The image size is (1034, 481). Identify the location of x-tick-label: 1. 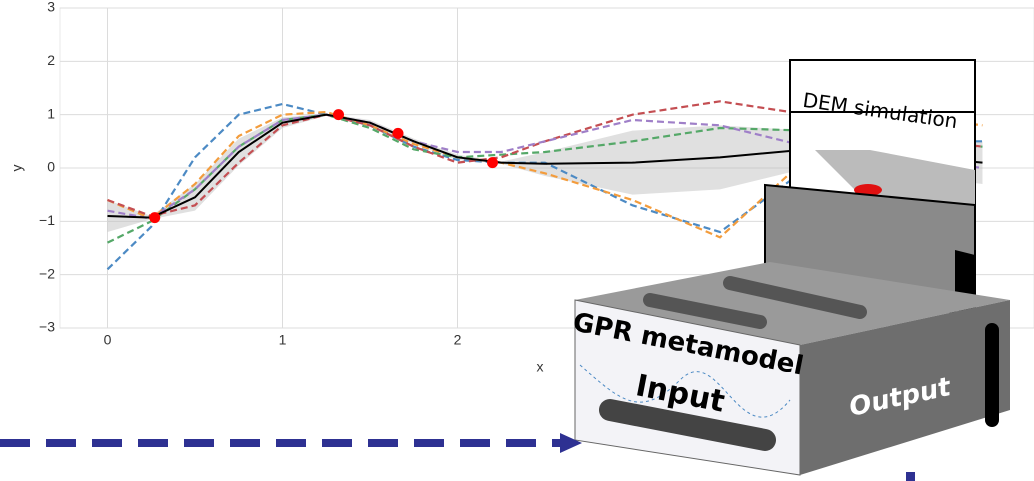
(283, 340).